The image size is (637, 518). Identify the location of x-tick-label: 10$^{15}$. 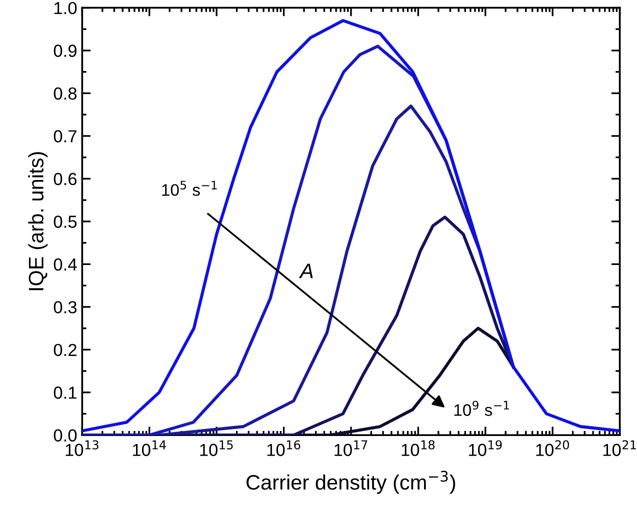
(216, 448).